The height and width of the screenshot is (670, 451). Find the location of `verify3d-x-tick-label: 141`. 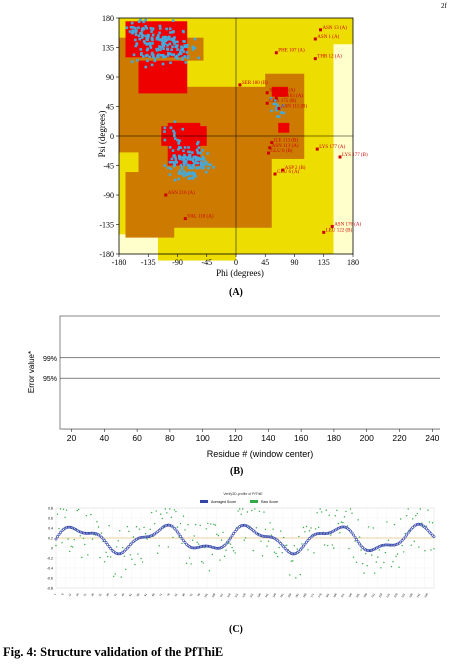

verify3d-x-tick-label: 141 is located at coordinates (267, 595).